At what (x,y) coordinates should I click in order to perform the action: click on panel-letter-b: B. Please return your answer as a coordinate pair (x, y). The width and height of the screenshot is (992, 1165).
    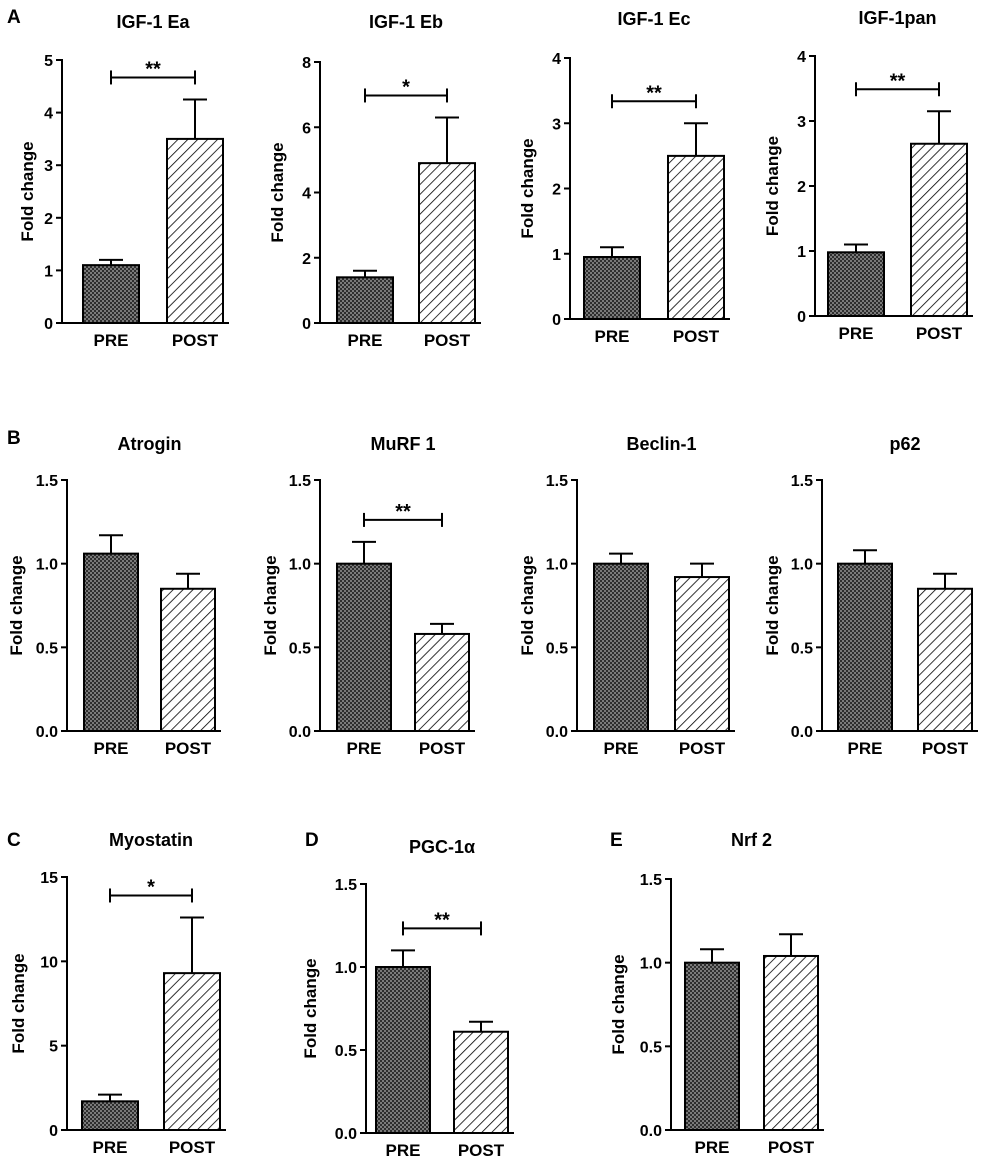
    Looking at the image, I should click on (14, 438).